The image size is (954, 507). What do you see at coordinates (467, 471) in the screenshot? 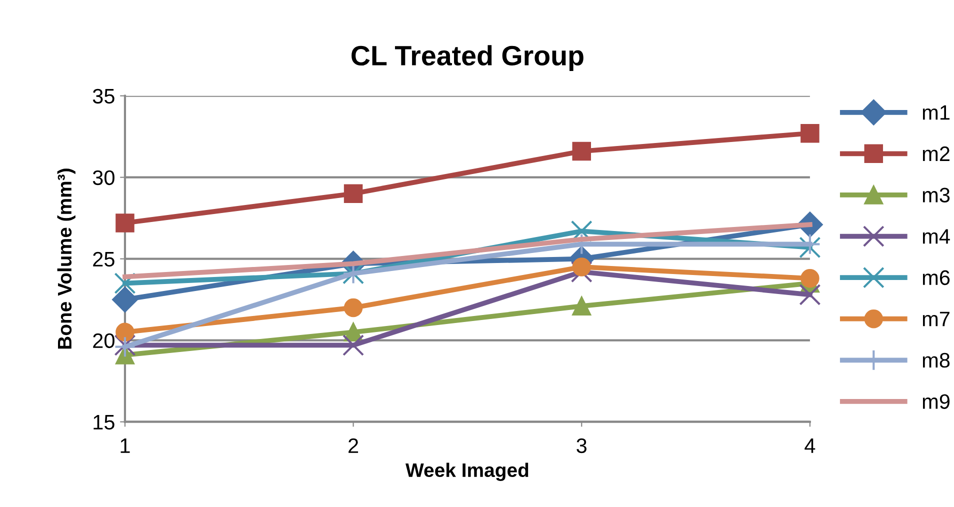
I see `x-axis-title: Week Imaged` at bounding box center [467, 471].